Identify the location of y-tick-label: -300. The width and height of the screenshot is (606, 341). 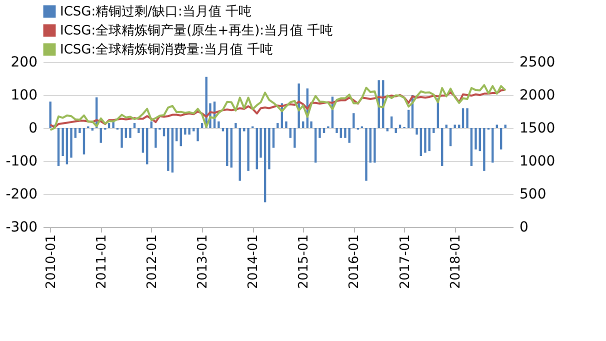
(22, 228).